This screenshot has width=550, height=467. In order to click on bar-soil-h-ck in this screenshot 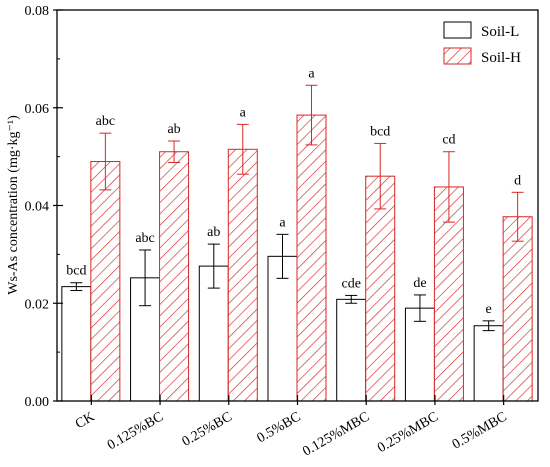, I will do `click(105, 281)`.